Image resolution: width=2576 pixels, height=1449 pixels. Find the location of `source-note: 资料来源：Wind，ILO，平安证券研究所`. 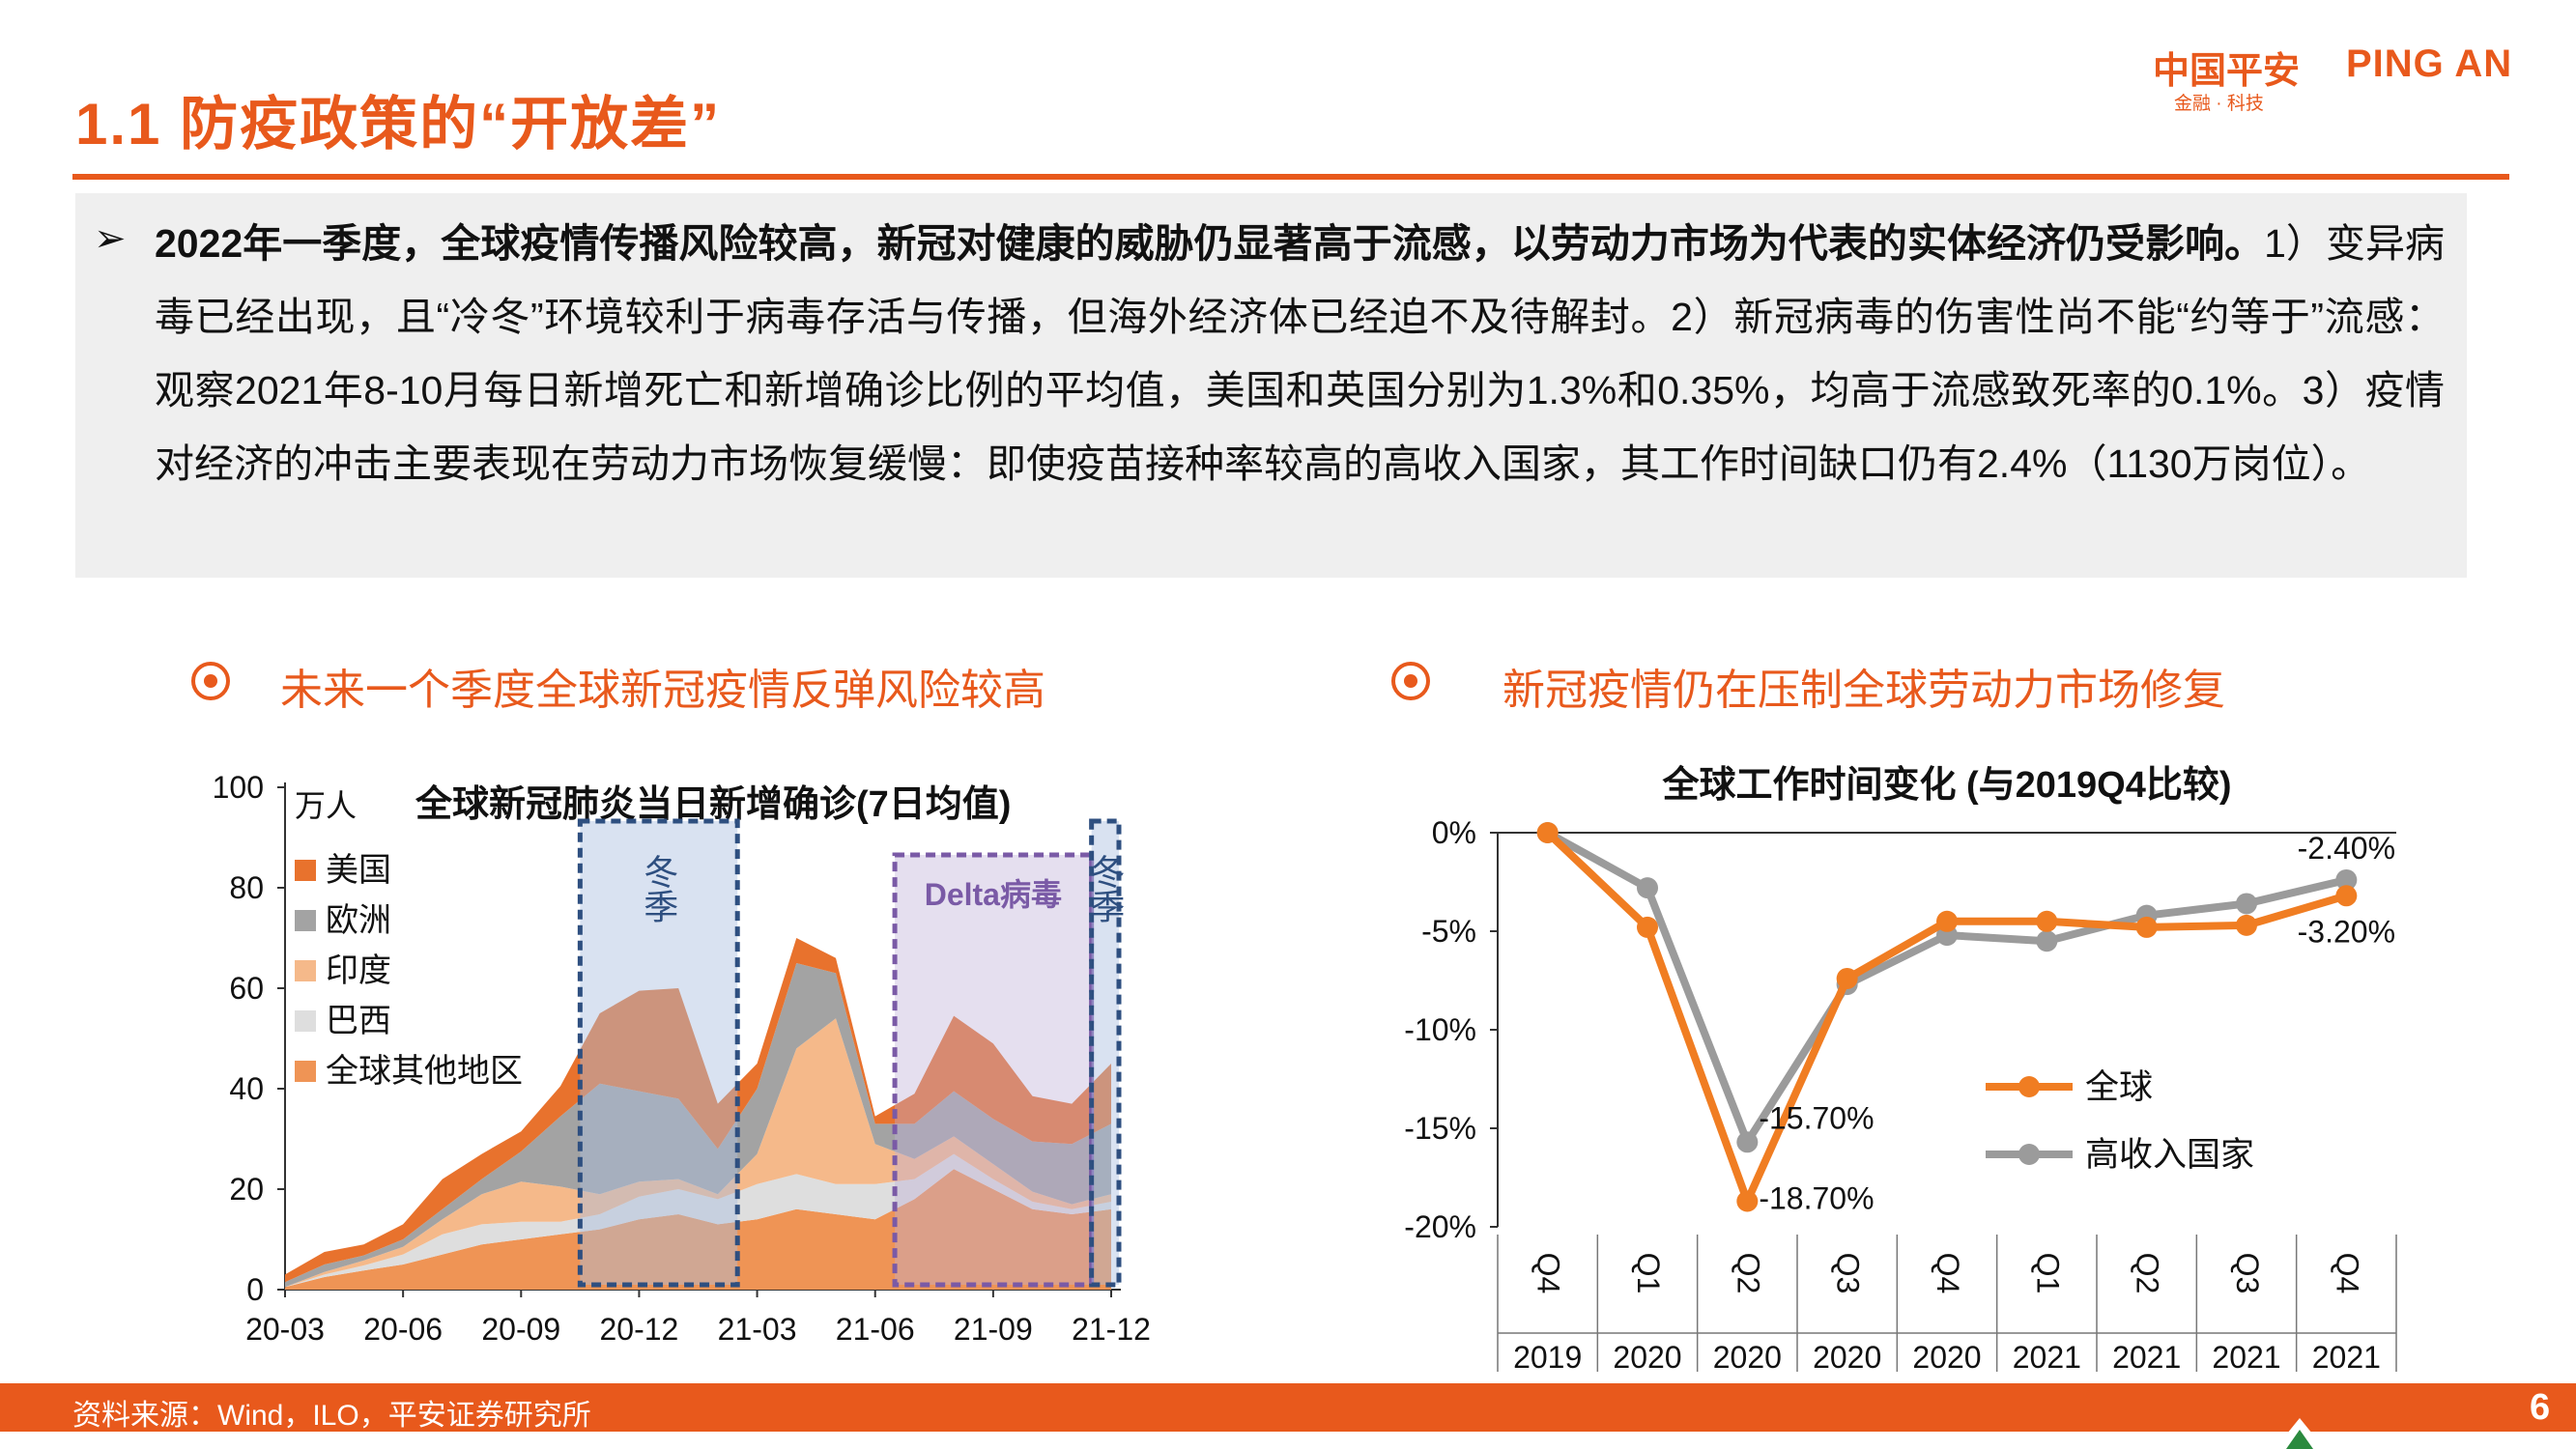

source-note: 资料来源：Wind，ILO，平安证券研究所 is located at coordinates (331, 1416).